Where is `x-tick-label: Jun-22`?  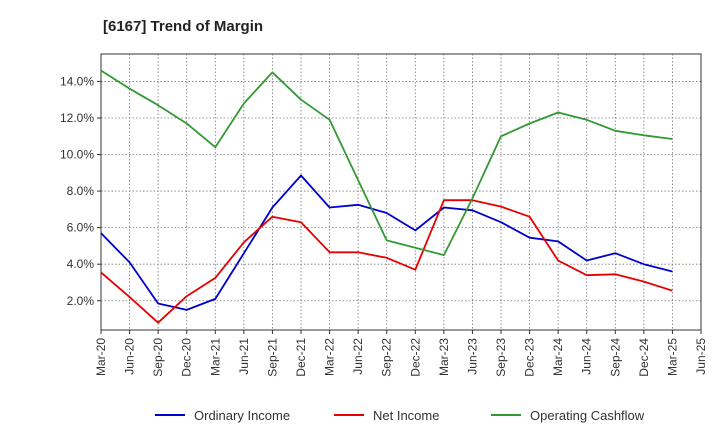 x-tick-label: Jun-22 is located at coordinates (358, 356).